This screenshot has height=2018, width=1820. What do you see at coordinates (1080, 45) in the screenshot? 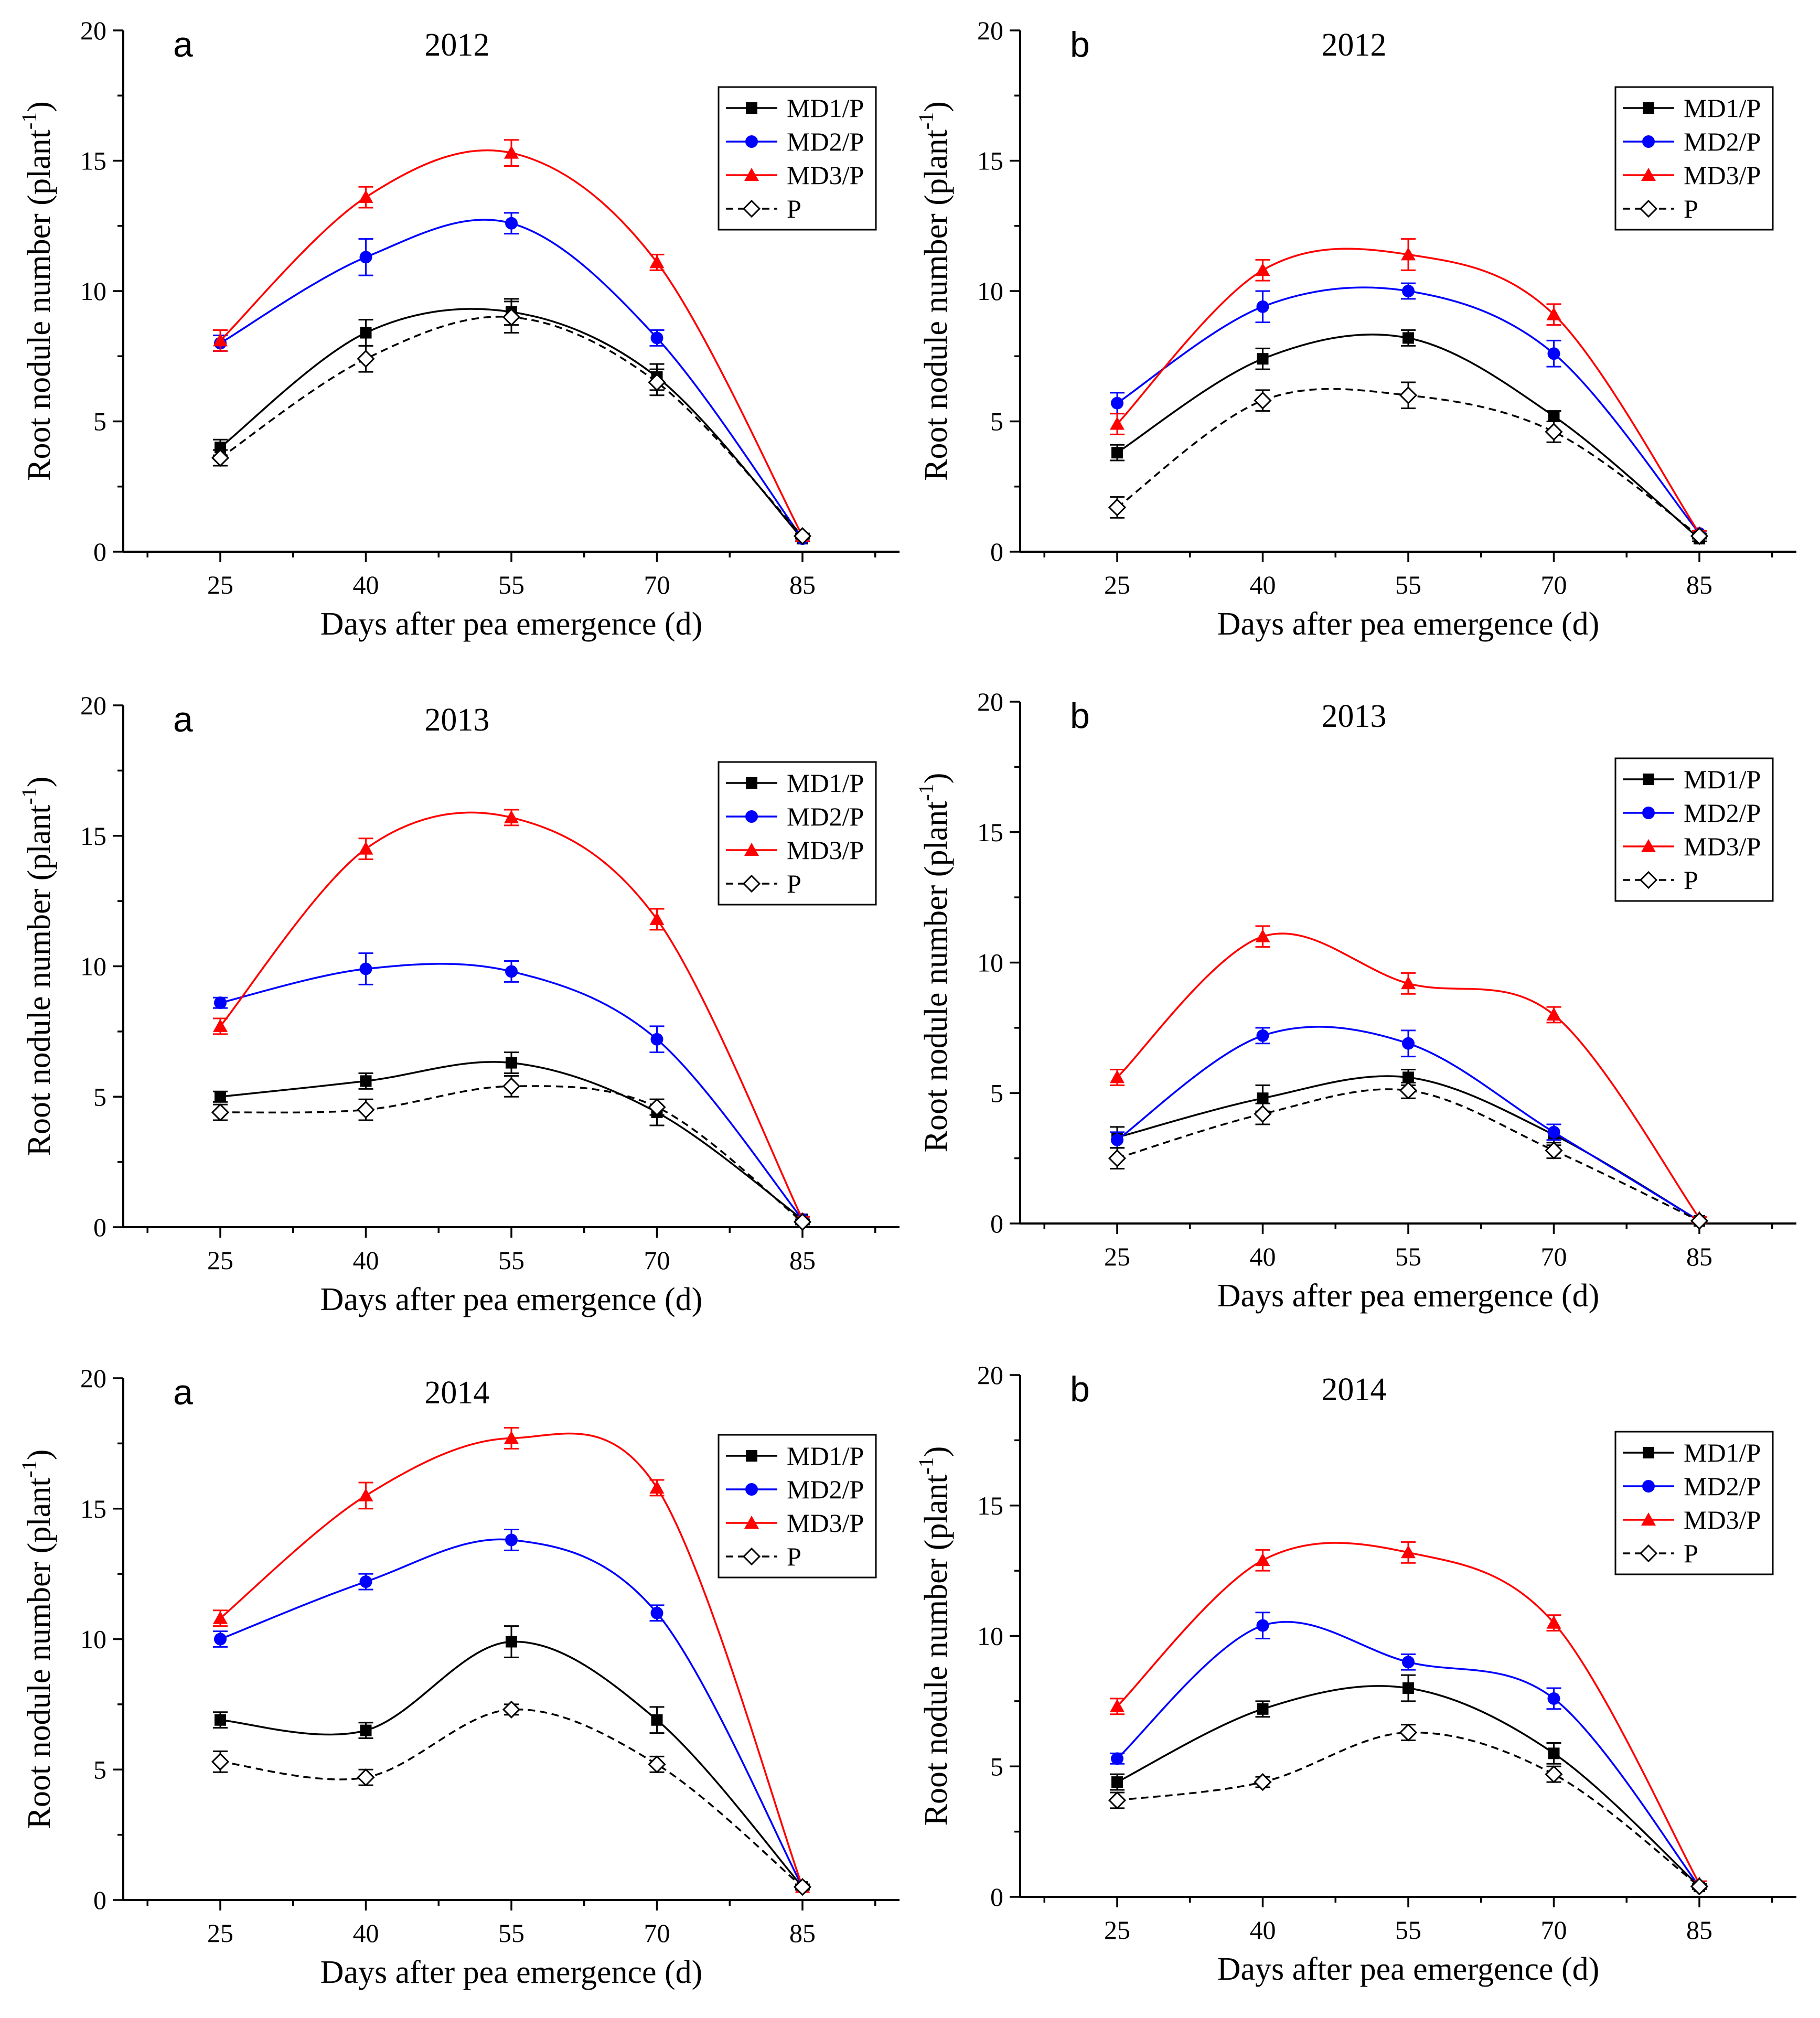
I see `panel-letter: b` at bounding box center [1080, 45].